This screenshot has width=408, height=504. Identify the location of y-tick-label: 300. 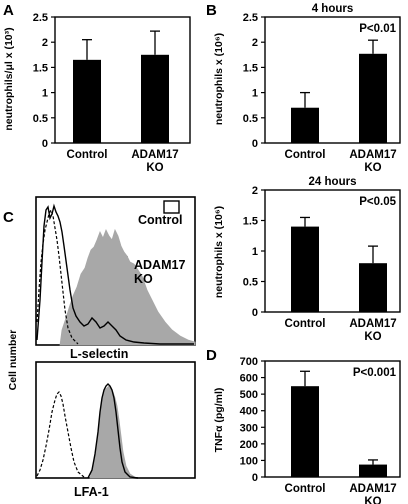
(249, 428).